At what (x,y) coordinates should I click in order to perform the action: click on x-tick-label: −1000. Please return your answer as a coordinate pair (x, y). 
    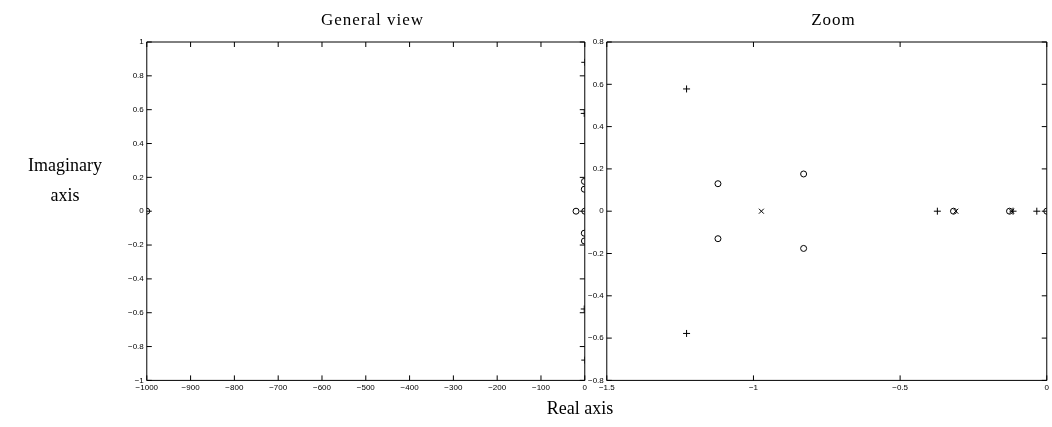
    Looking at the image, I should click on (147, 388).